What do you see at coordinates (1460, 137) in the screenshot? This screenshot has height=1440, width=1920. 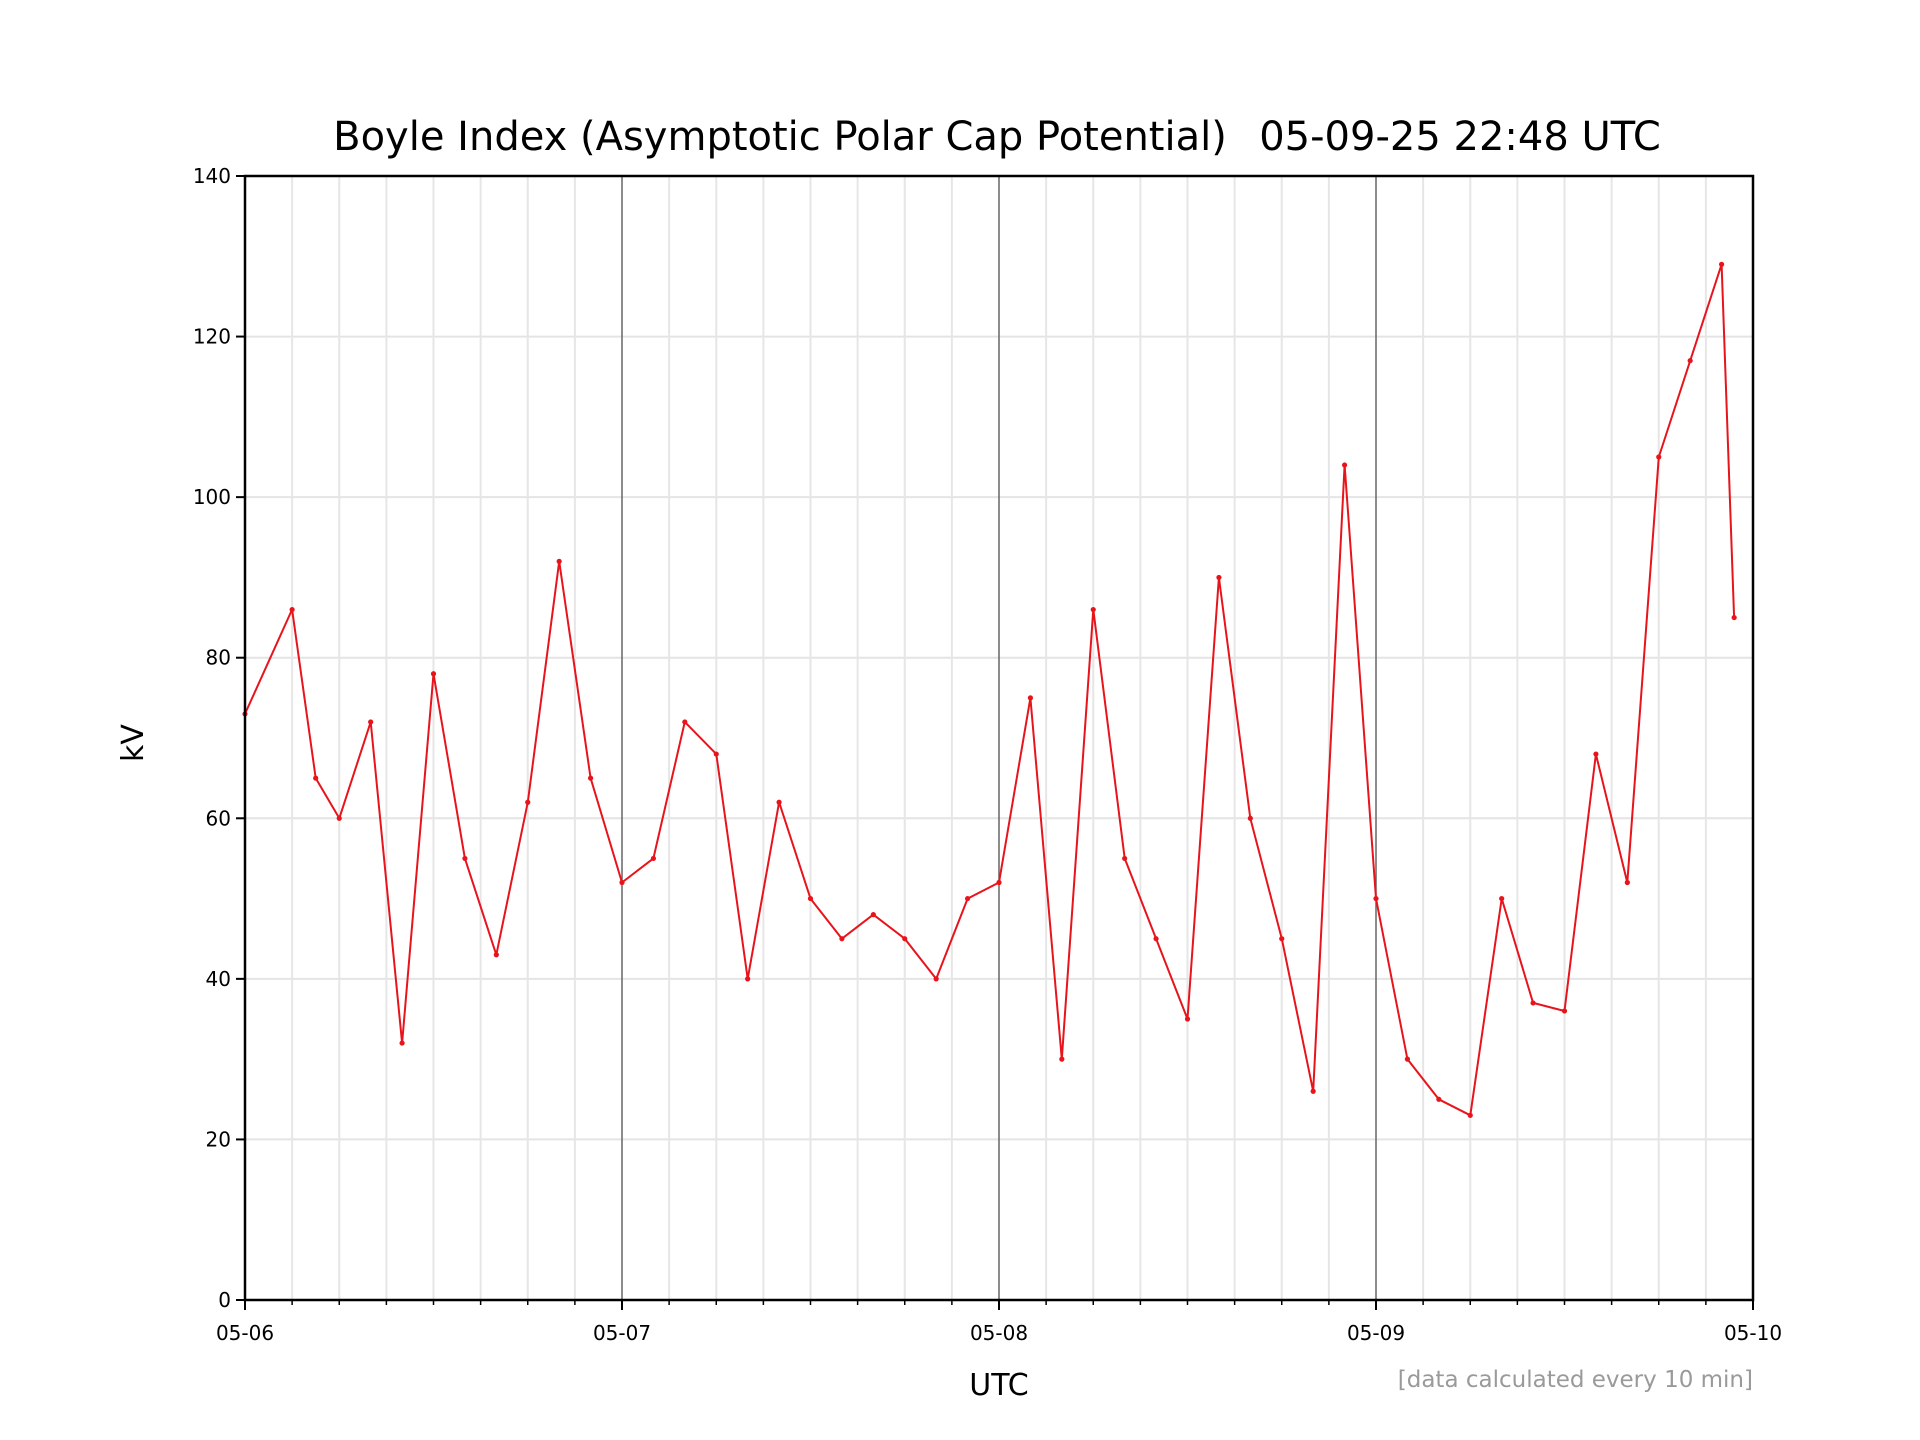 I see `chart-timestamp: 05-09-25 22:48 UTC` at bounding box center [1460, 137].